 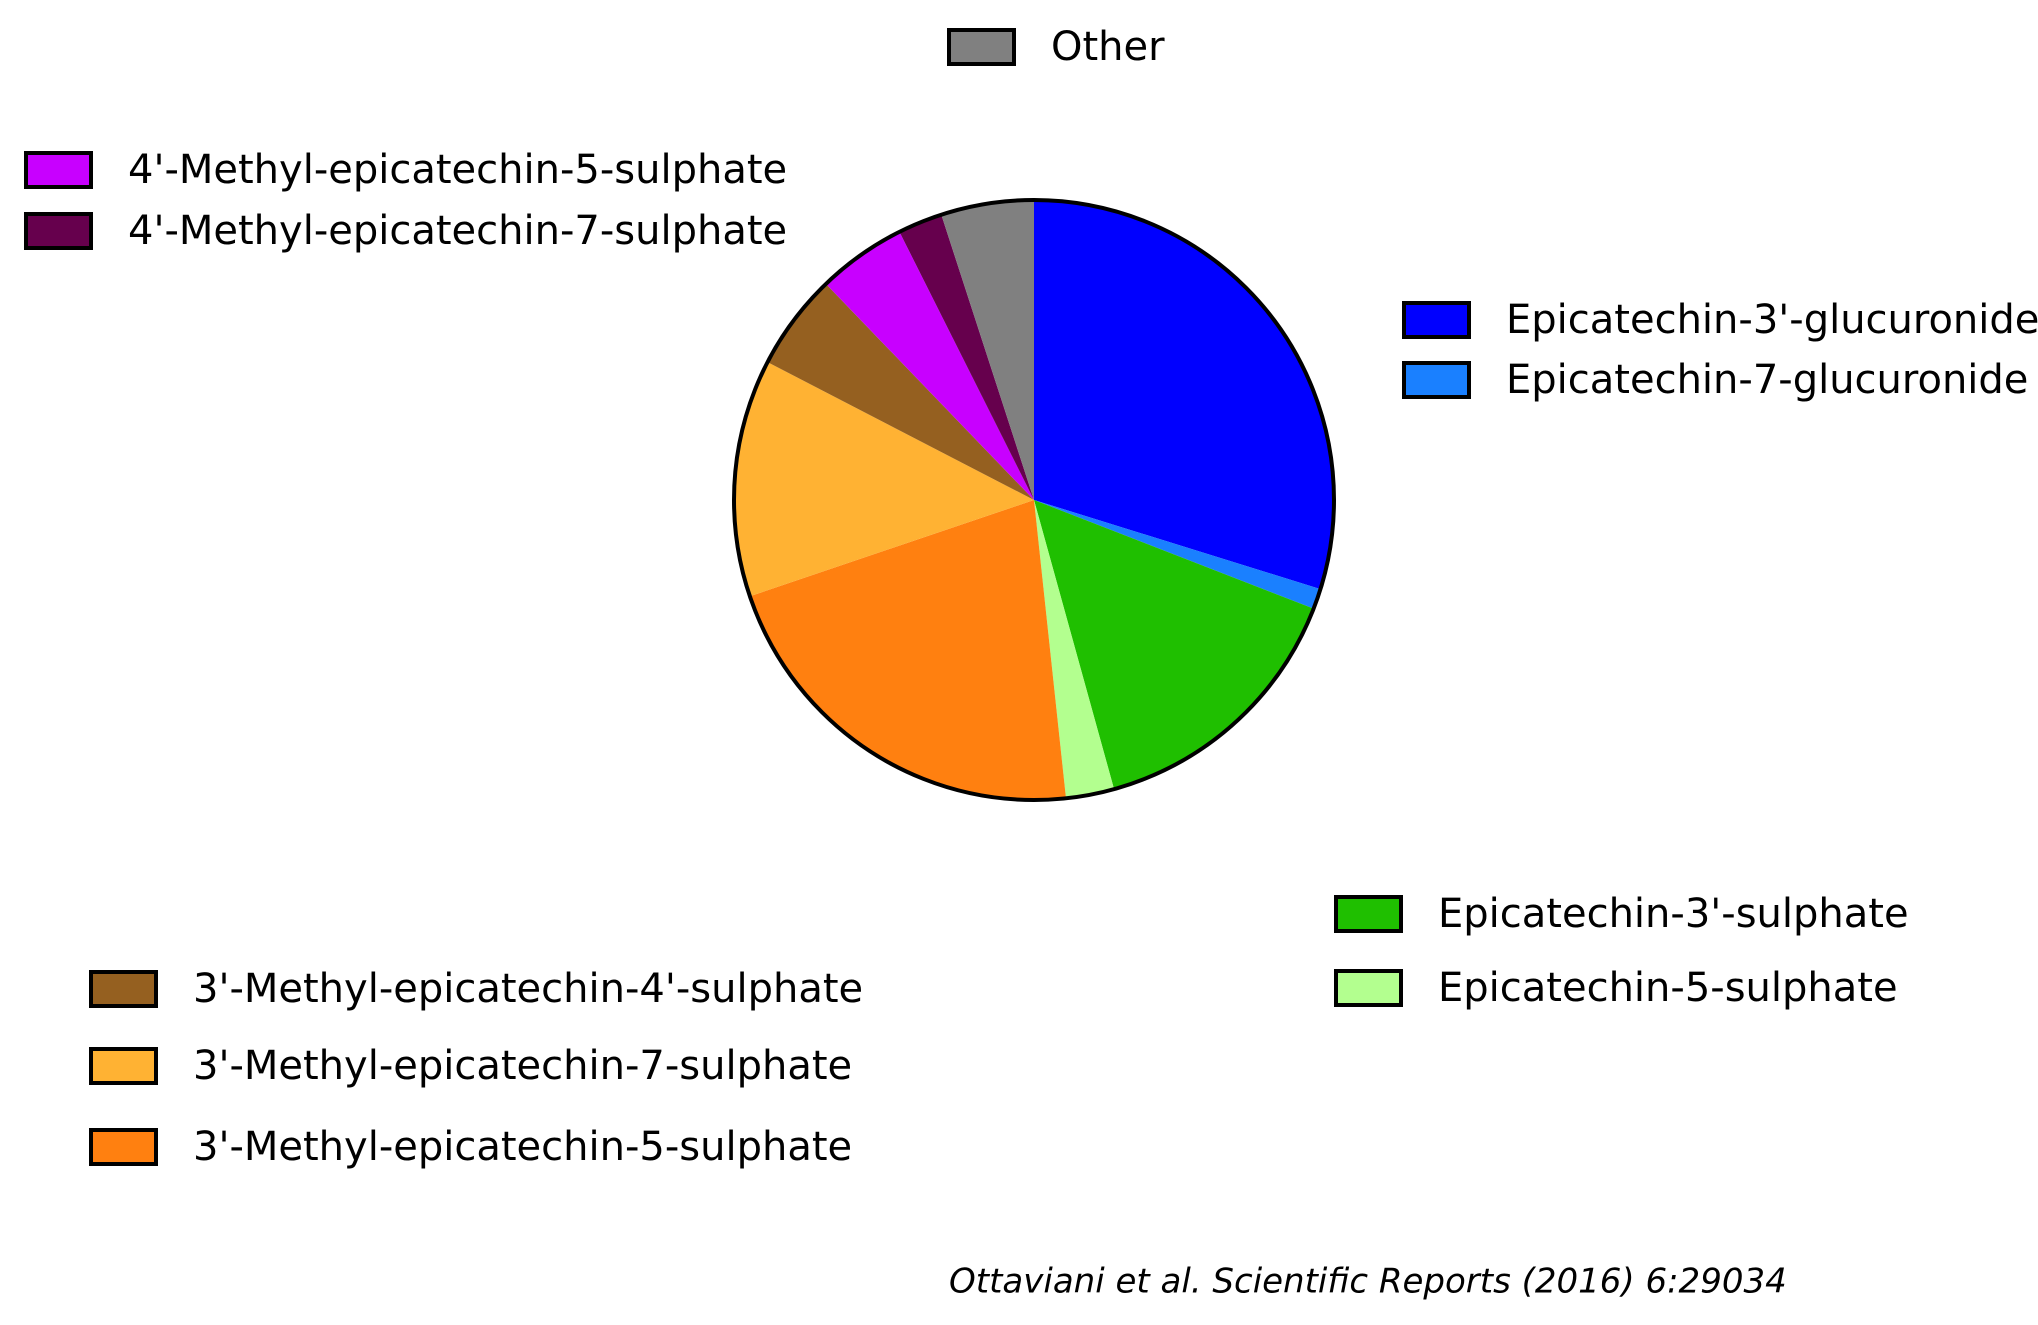 I want to click on legend-label: 3'-Methyl-epicatechin-5-sulphate, so click(x=522, y=1147).